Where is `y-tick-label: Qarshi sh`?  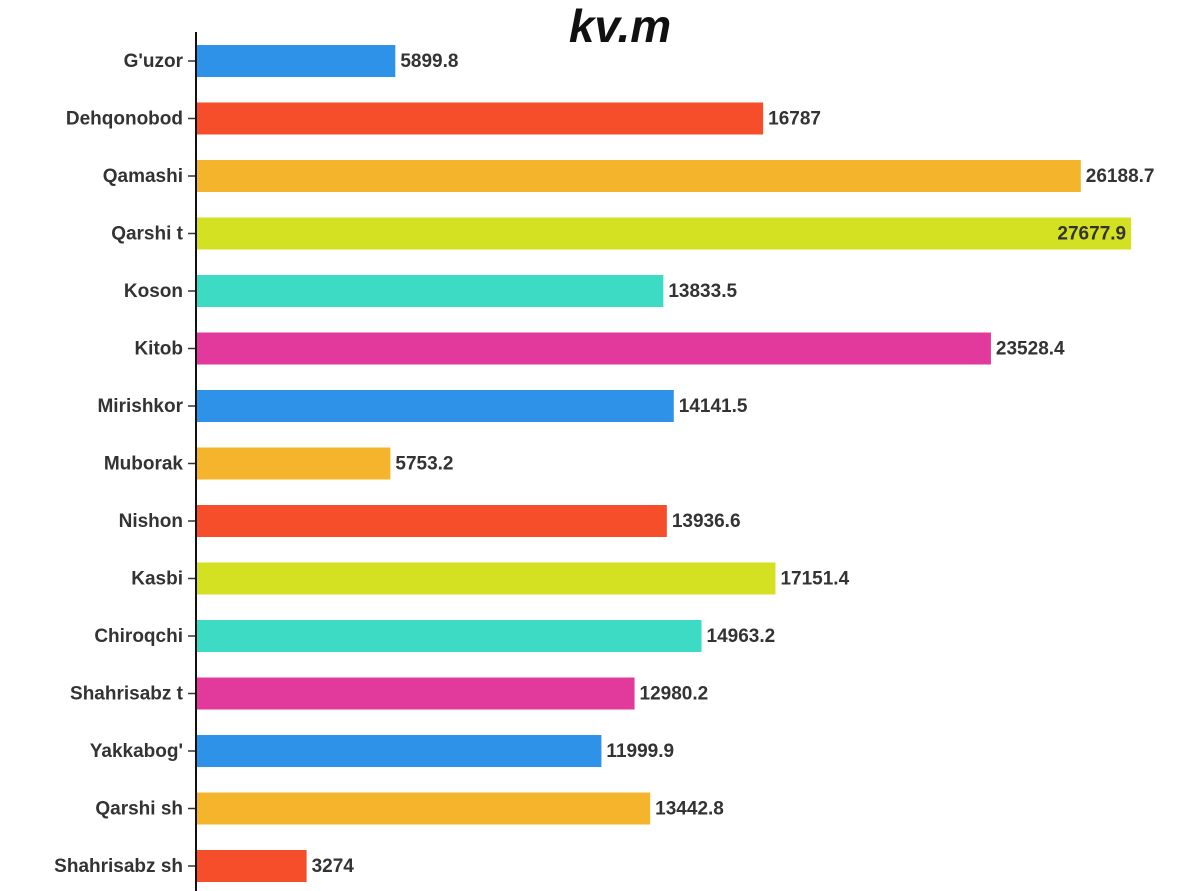
y-tick-label: Qarshi sh is located at coordinates (139, 809).